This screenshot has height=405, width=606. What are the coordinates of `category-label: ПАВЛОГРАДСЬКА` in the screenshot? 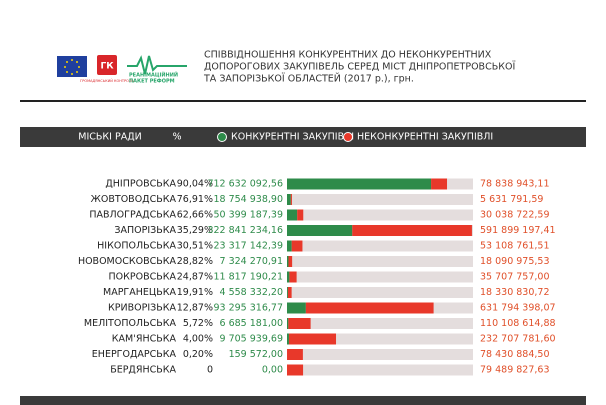 It's located at (132, 215).